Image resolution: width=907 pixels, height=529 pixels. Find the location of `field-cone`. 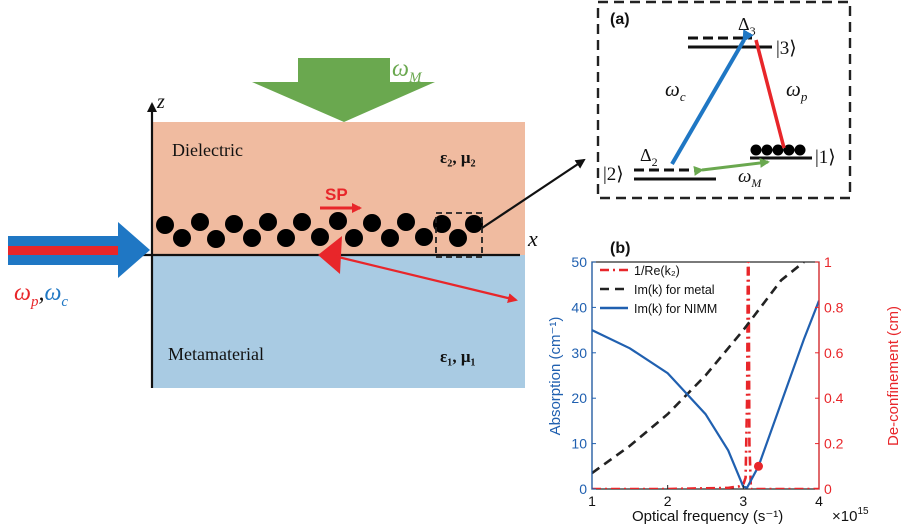

field-cone is located at coordinates (330, 255).